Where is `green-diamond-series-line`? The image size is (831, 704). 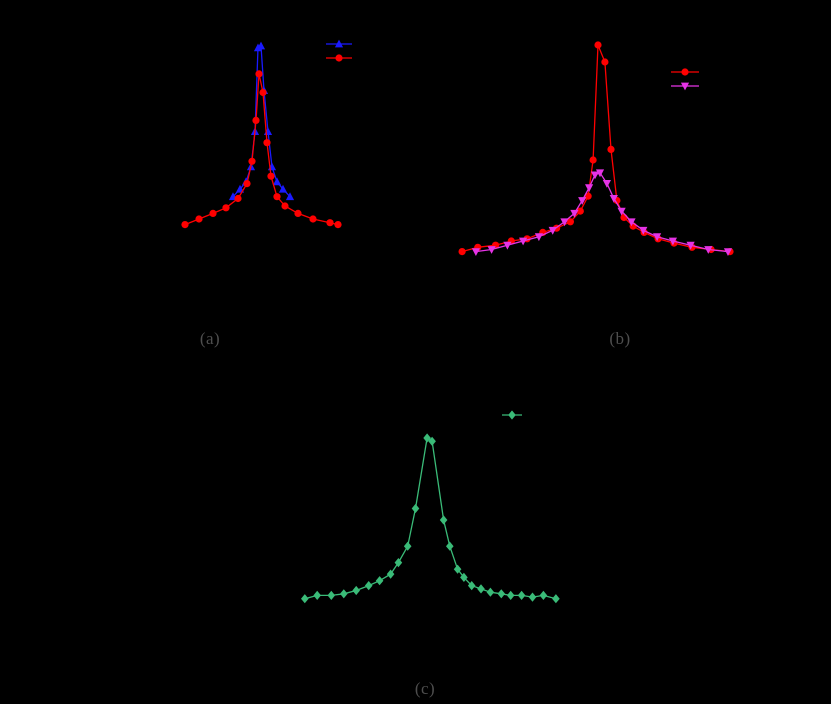
green-diamond-series-line is located at coordinates (430, 518).